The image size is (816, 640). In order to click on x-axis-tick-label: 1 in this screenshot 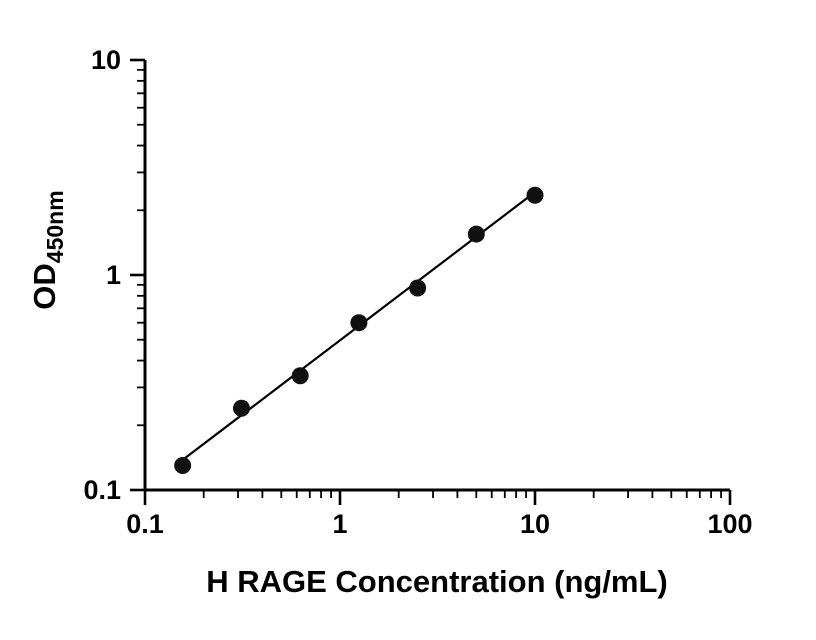, I will do `click(339, 524)`.